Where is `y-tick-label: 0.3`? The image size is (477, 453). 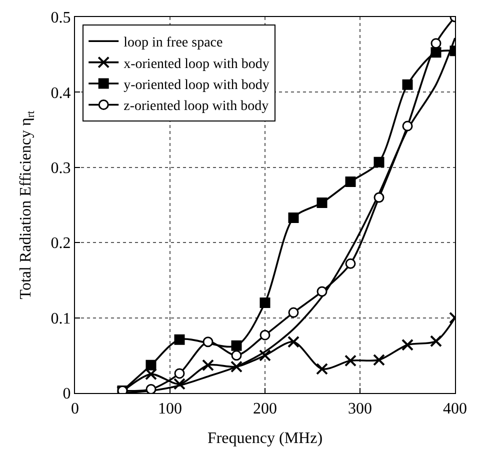
y-tick-label: 0.3 is located at coordinates (60, 168).